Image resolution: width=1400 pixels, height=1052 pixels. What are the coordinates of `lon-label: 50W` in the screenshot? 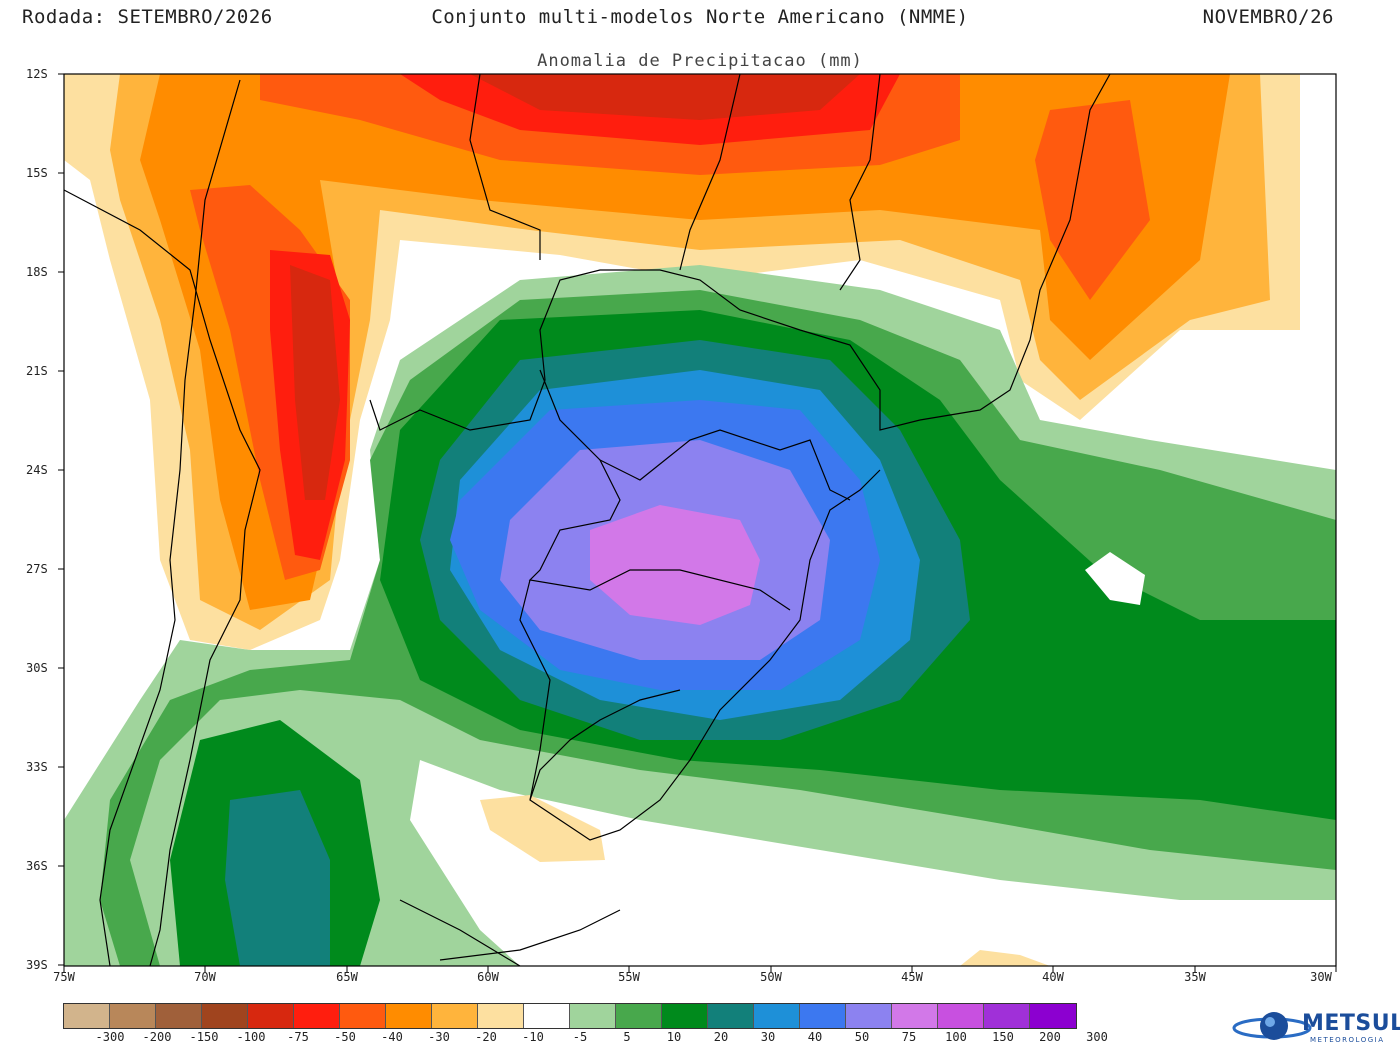 It's located at (771, 977).